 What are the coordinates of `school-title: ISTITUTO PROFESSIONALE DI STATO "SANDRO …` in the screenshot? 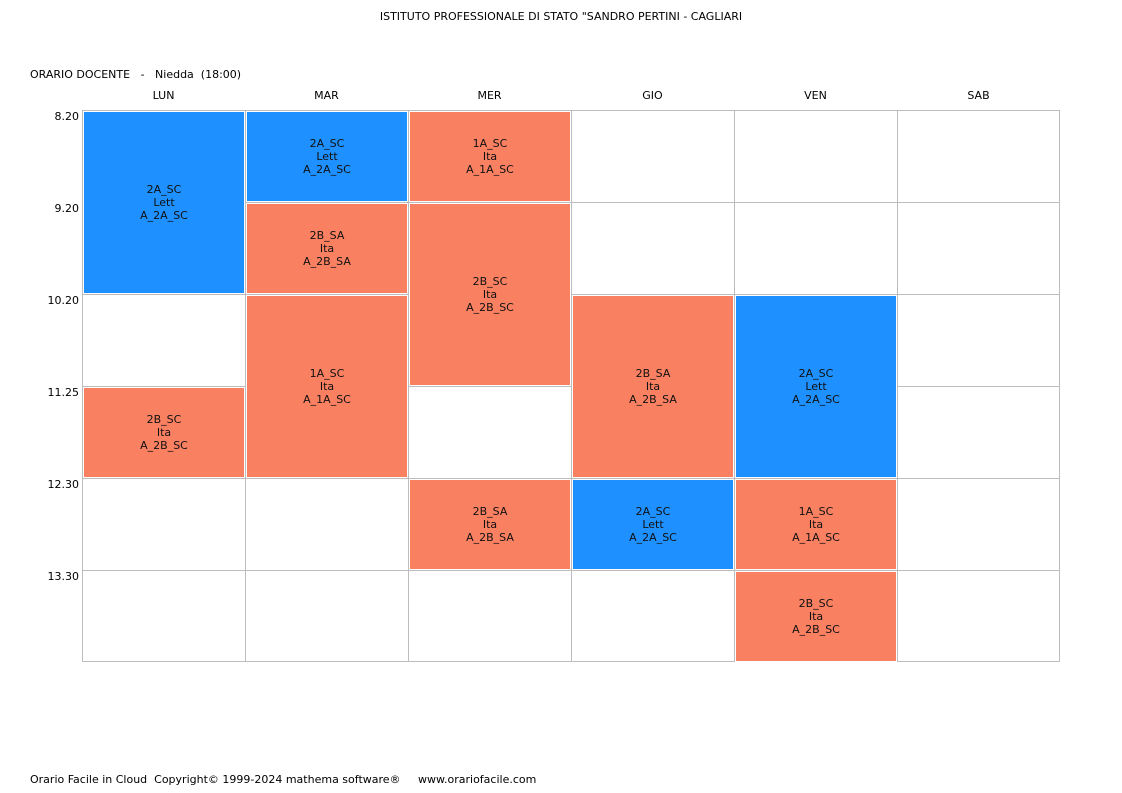 It's located at (561, 16).